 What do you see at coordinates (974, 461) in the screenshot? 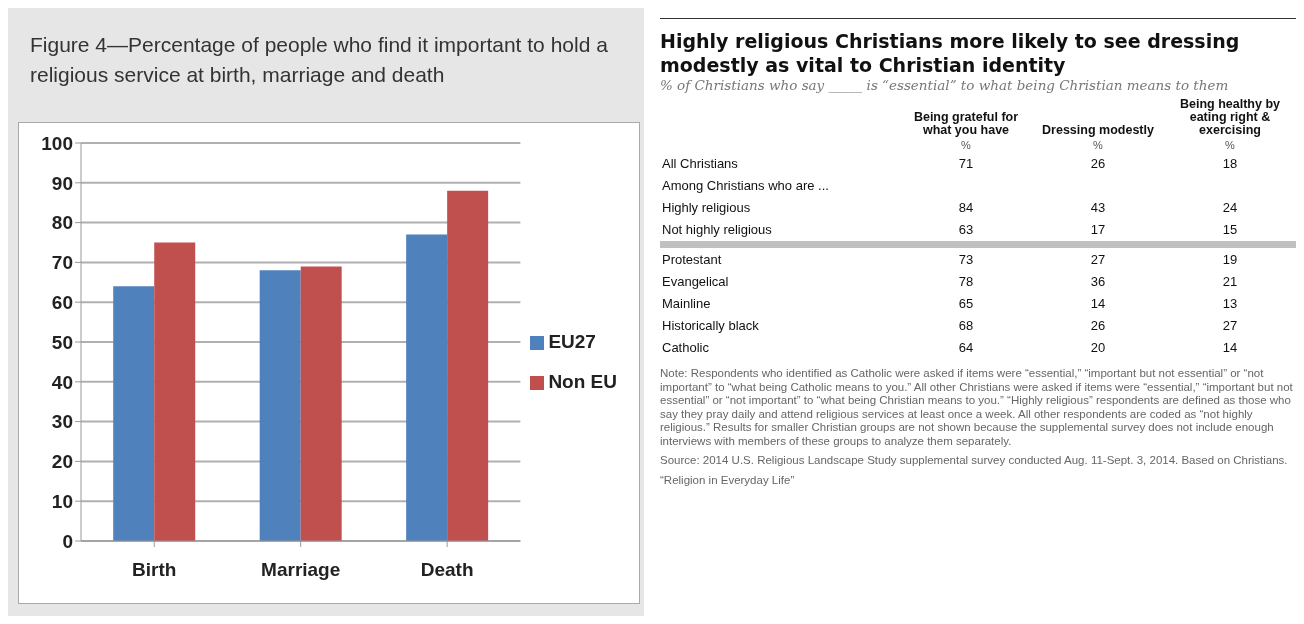
I see `source-note: Source: 2014 U.S. Religious Landscape Study supplemental survey conducted Aug. 11-Sept. 3, 2014. Based on Christians.` at bounding box center [974, 461].